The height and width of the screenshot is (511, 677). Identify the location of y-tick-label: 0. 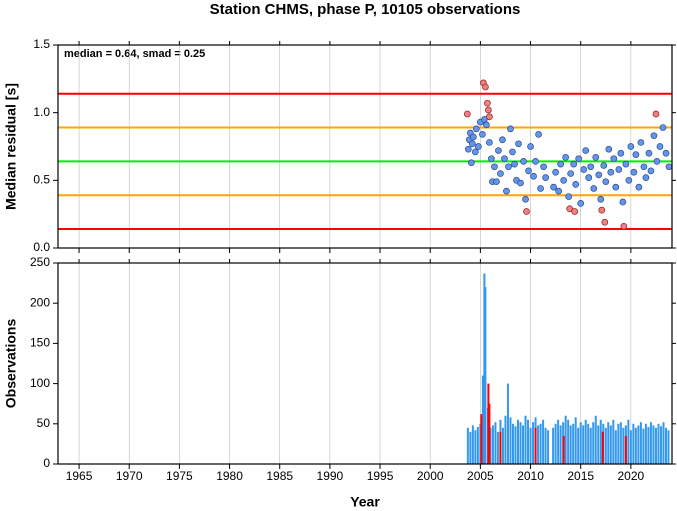
(46, 463).